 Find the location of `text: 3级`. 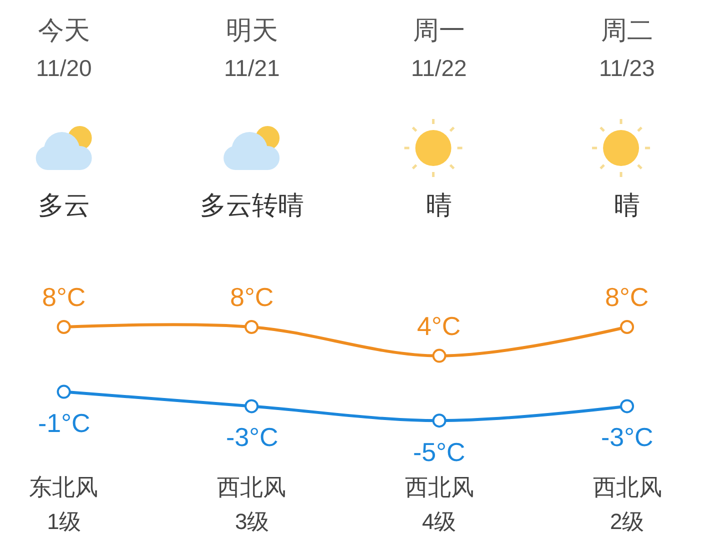

text: 3级 is located at coordinates (252, 521).